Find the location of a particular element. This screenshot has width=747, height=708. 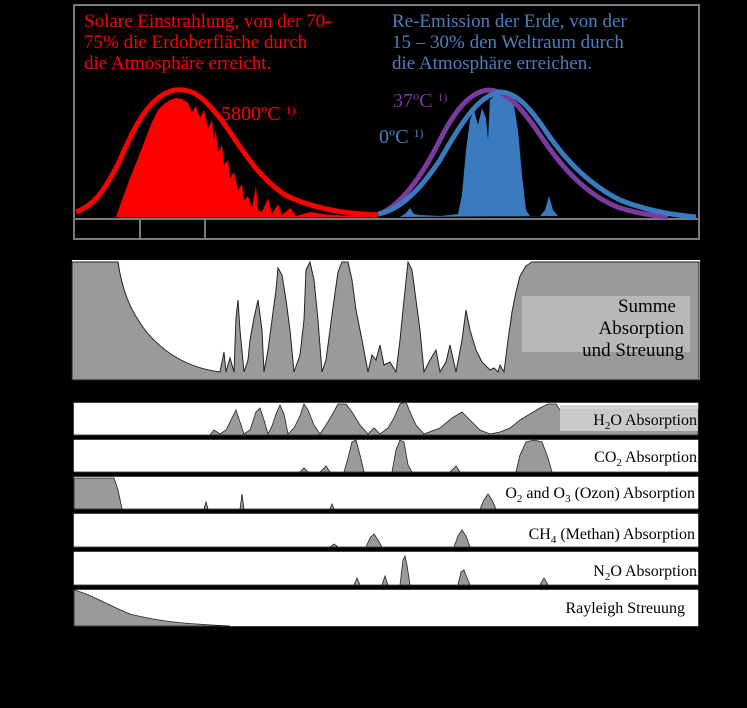

total-absorption-label-line-3: und Streuung is located at coordinates (633, 350).